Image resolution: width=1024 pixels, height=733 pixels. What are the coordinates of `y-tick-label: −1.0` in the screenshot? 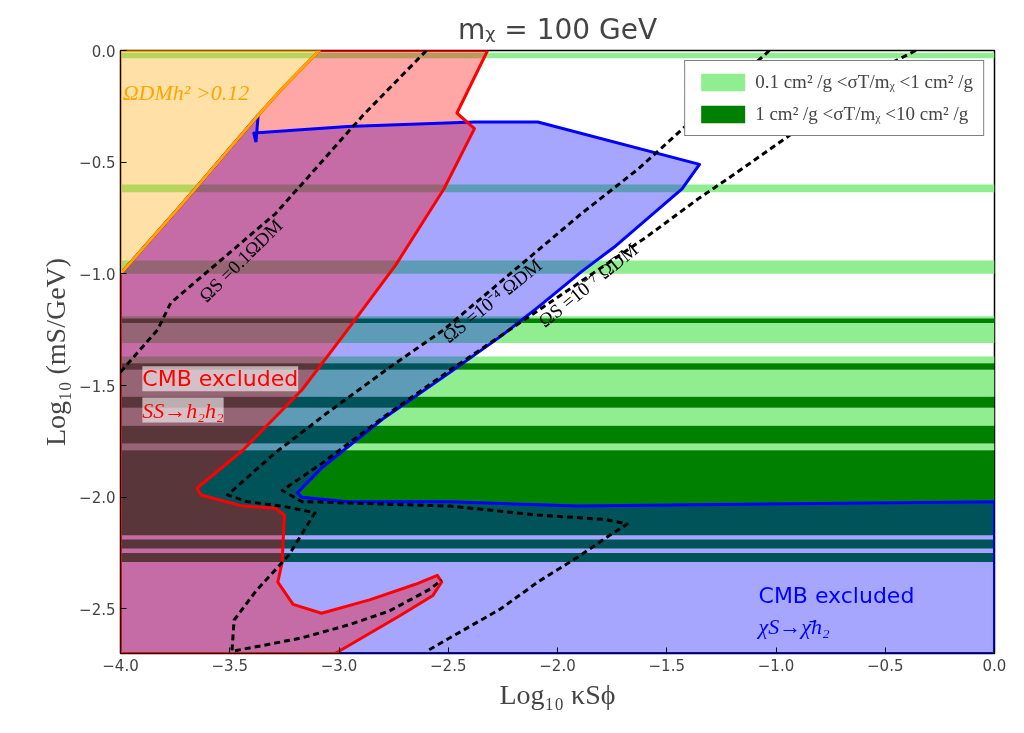 It's located at (97, 274).